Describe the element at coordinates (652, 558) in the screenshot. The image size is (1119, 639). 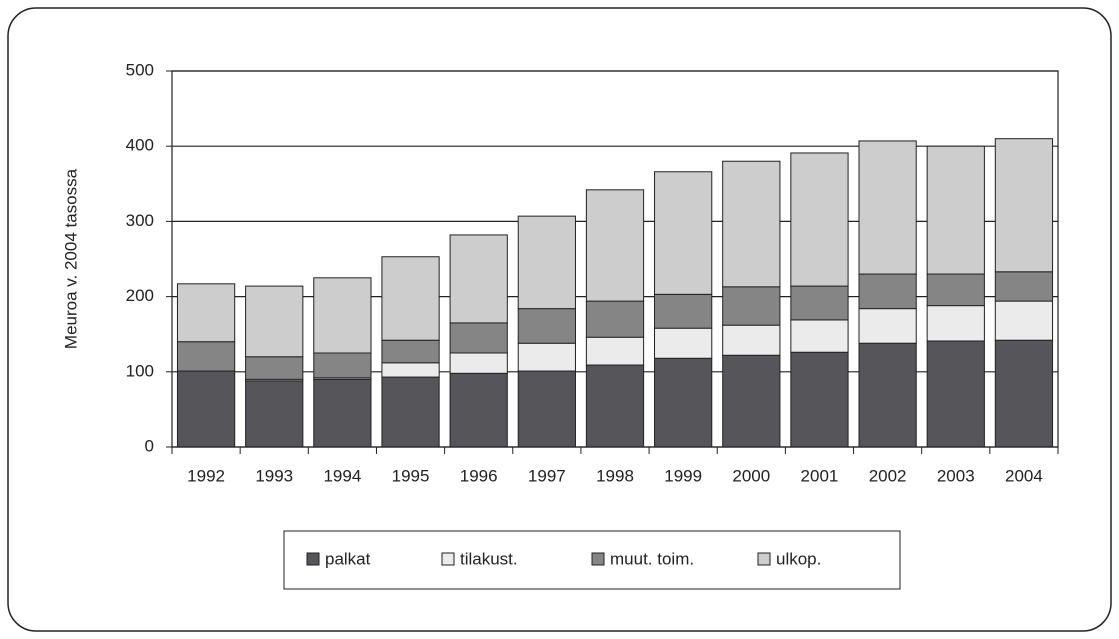
I see `legend-label: muut. toim.` at that location.